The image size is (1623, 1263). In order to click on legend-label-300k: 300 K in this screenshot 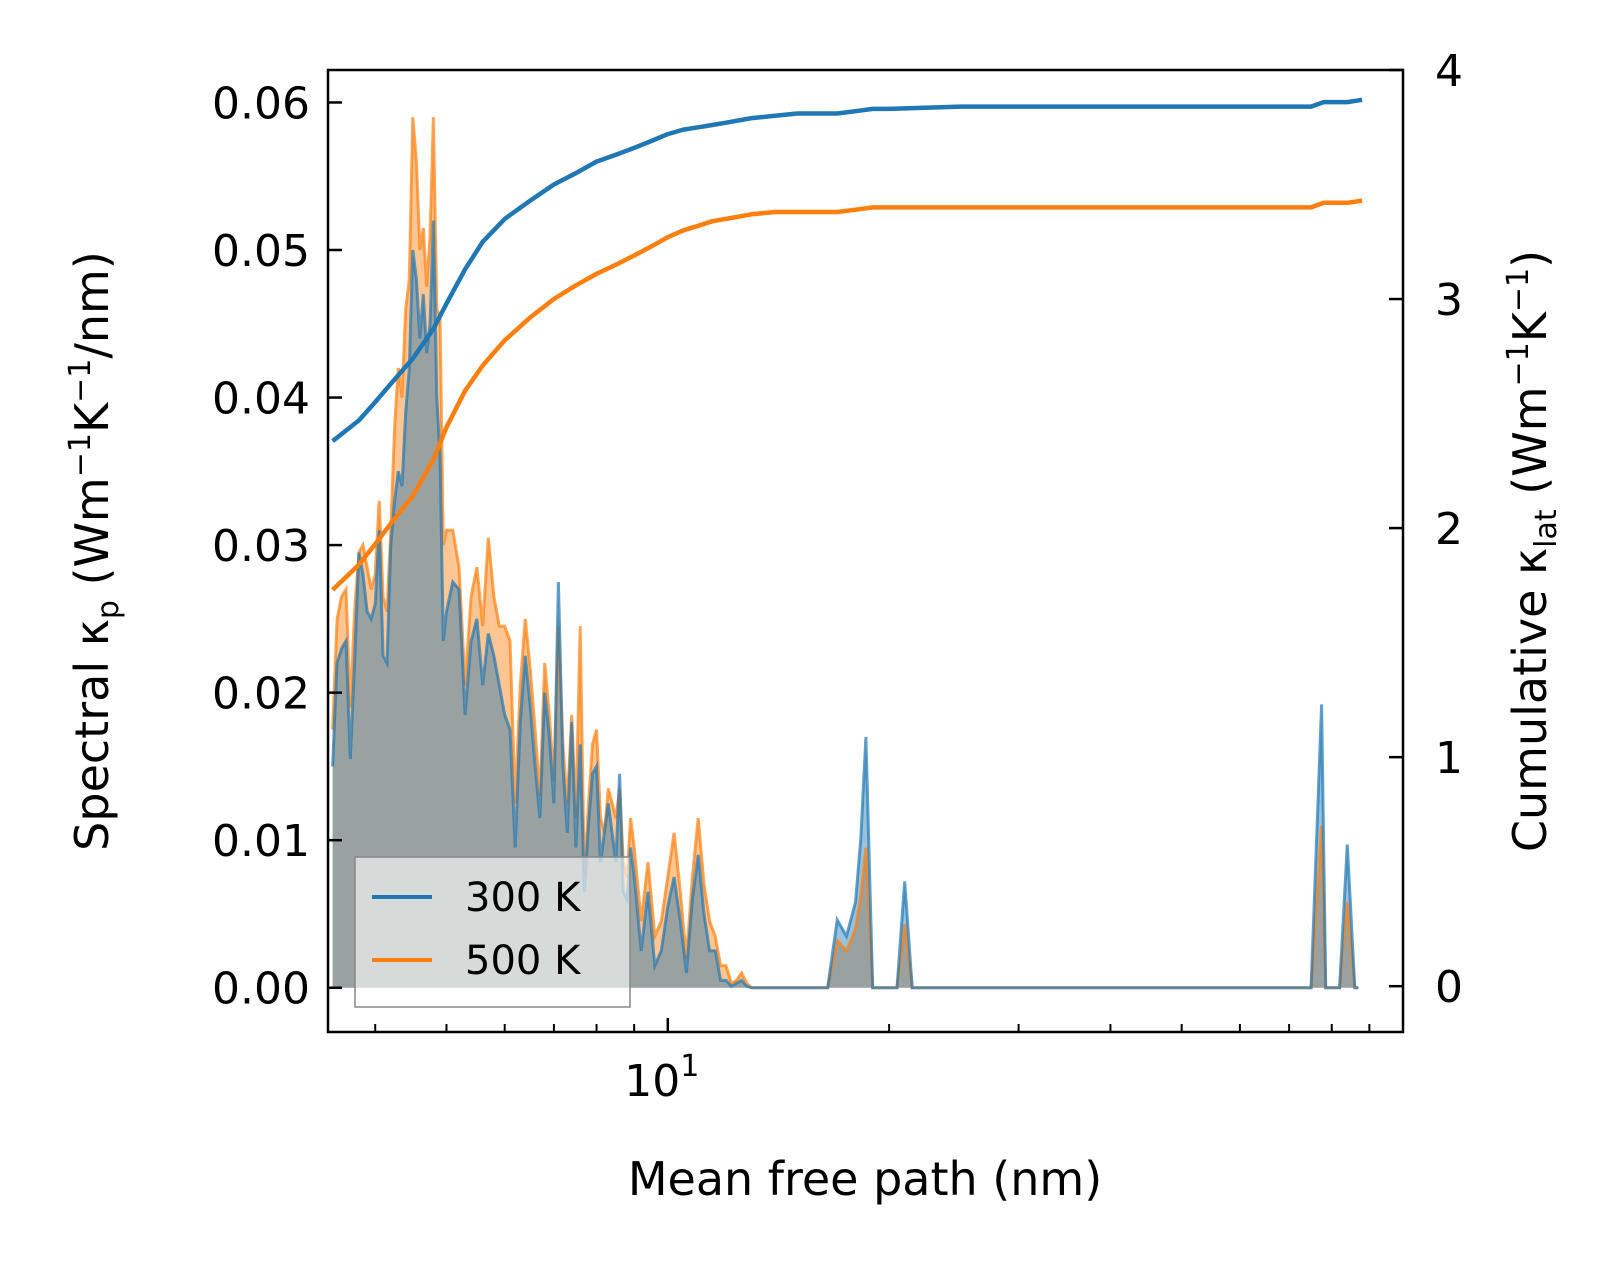, I will do `click(523, 898)`.